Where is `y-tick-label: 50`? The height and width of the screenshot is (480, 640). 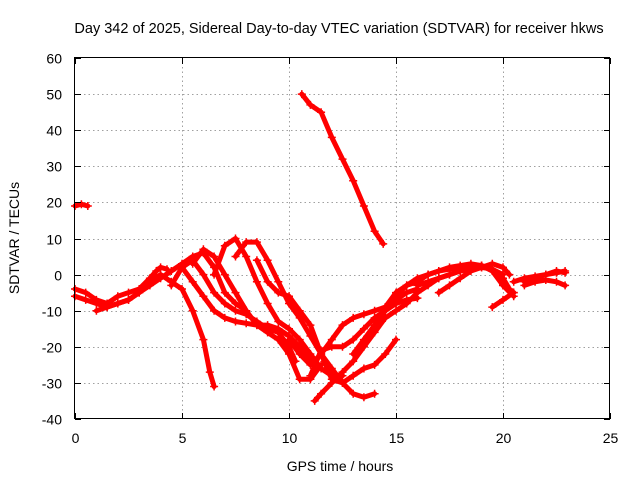
y-tick-label: 50 is located at coordinates (54, 95).